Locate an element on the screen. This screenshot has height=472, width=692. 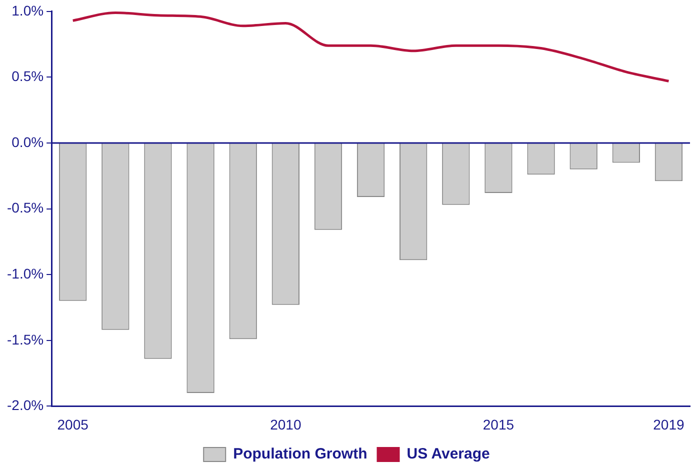
x-tick-label: 2015 is located at coordinates (498, 424).